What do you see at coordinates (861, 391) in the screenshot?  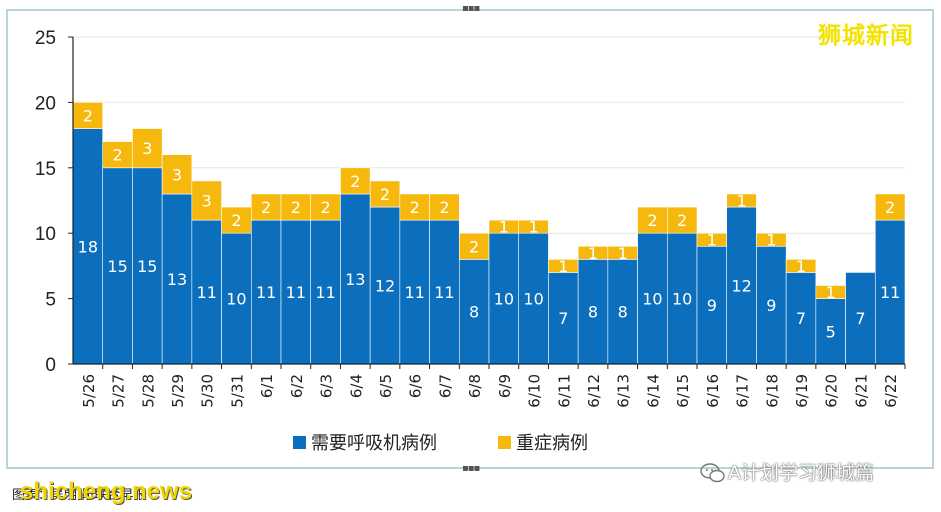 I see `x-tick-label: 6/21` at bounding box center [861, 391].